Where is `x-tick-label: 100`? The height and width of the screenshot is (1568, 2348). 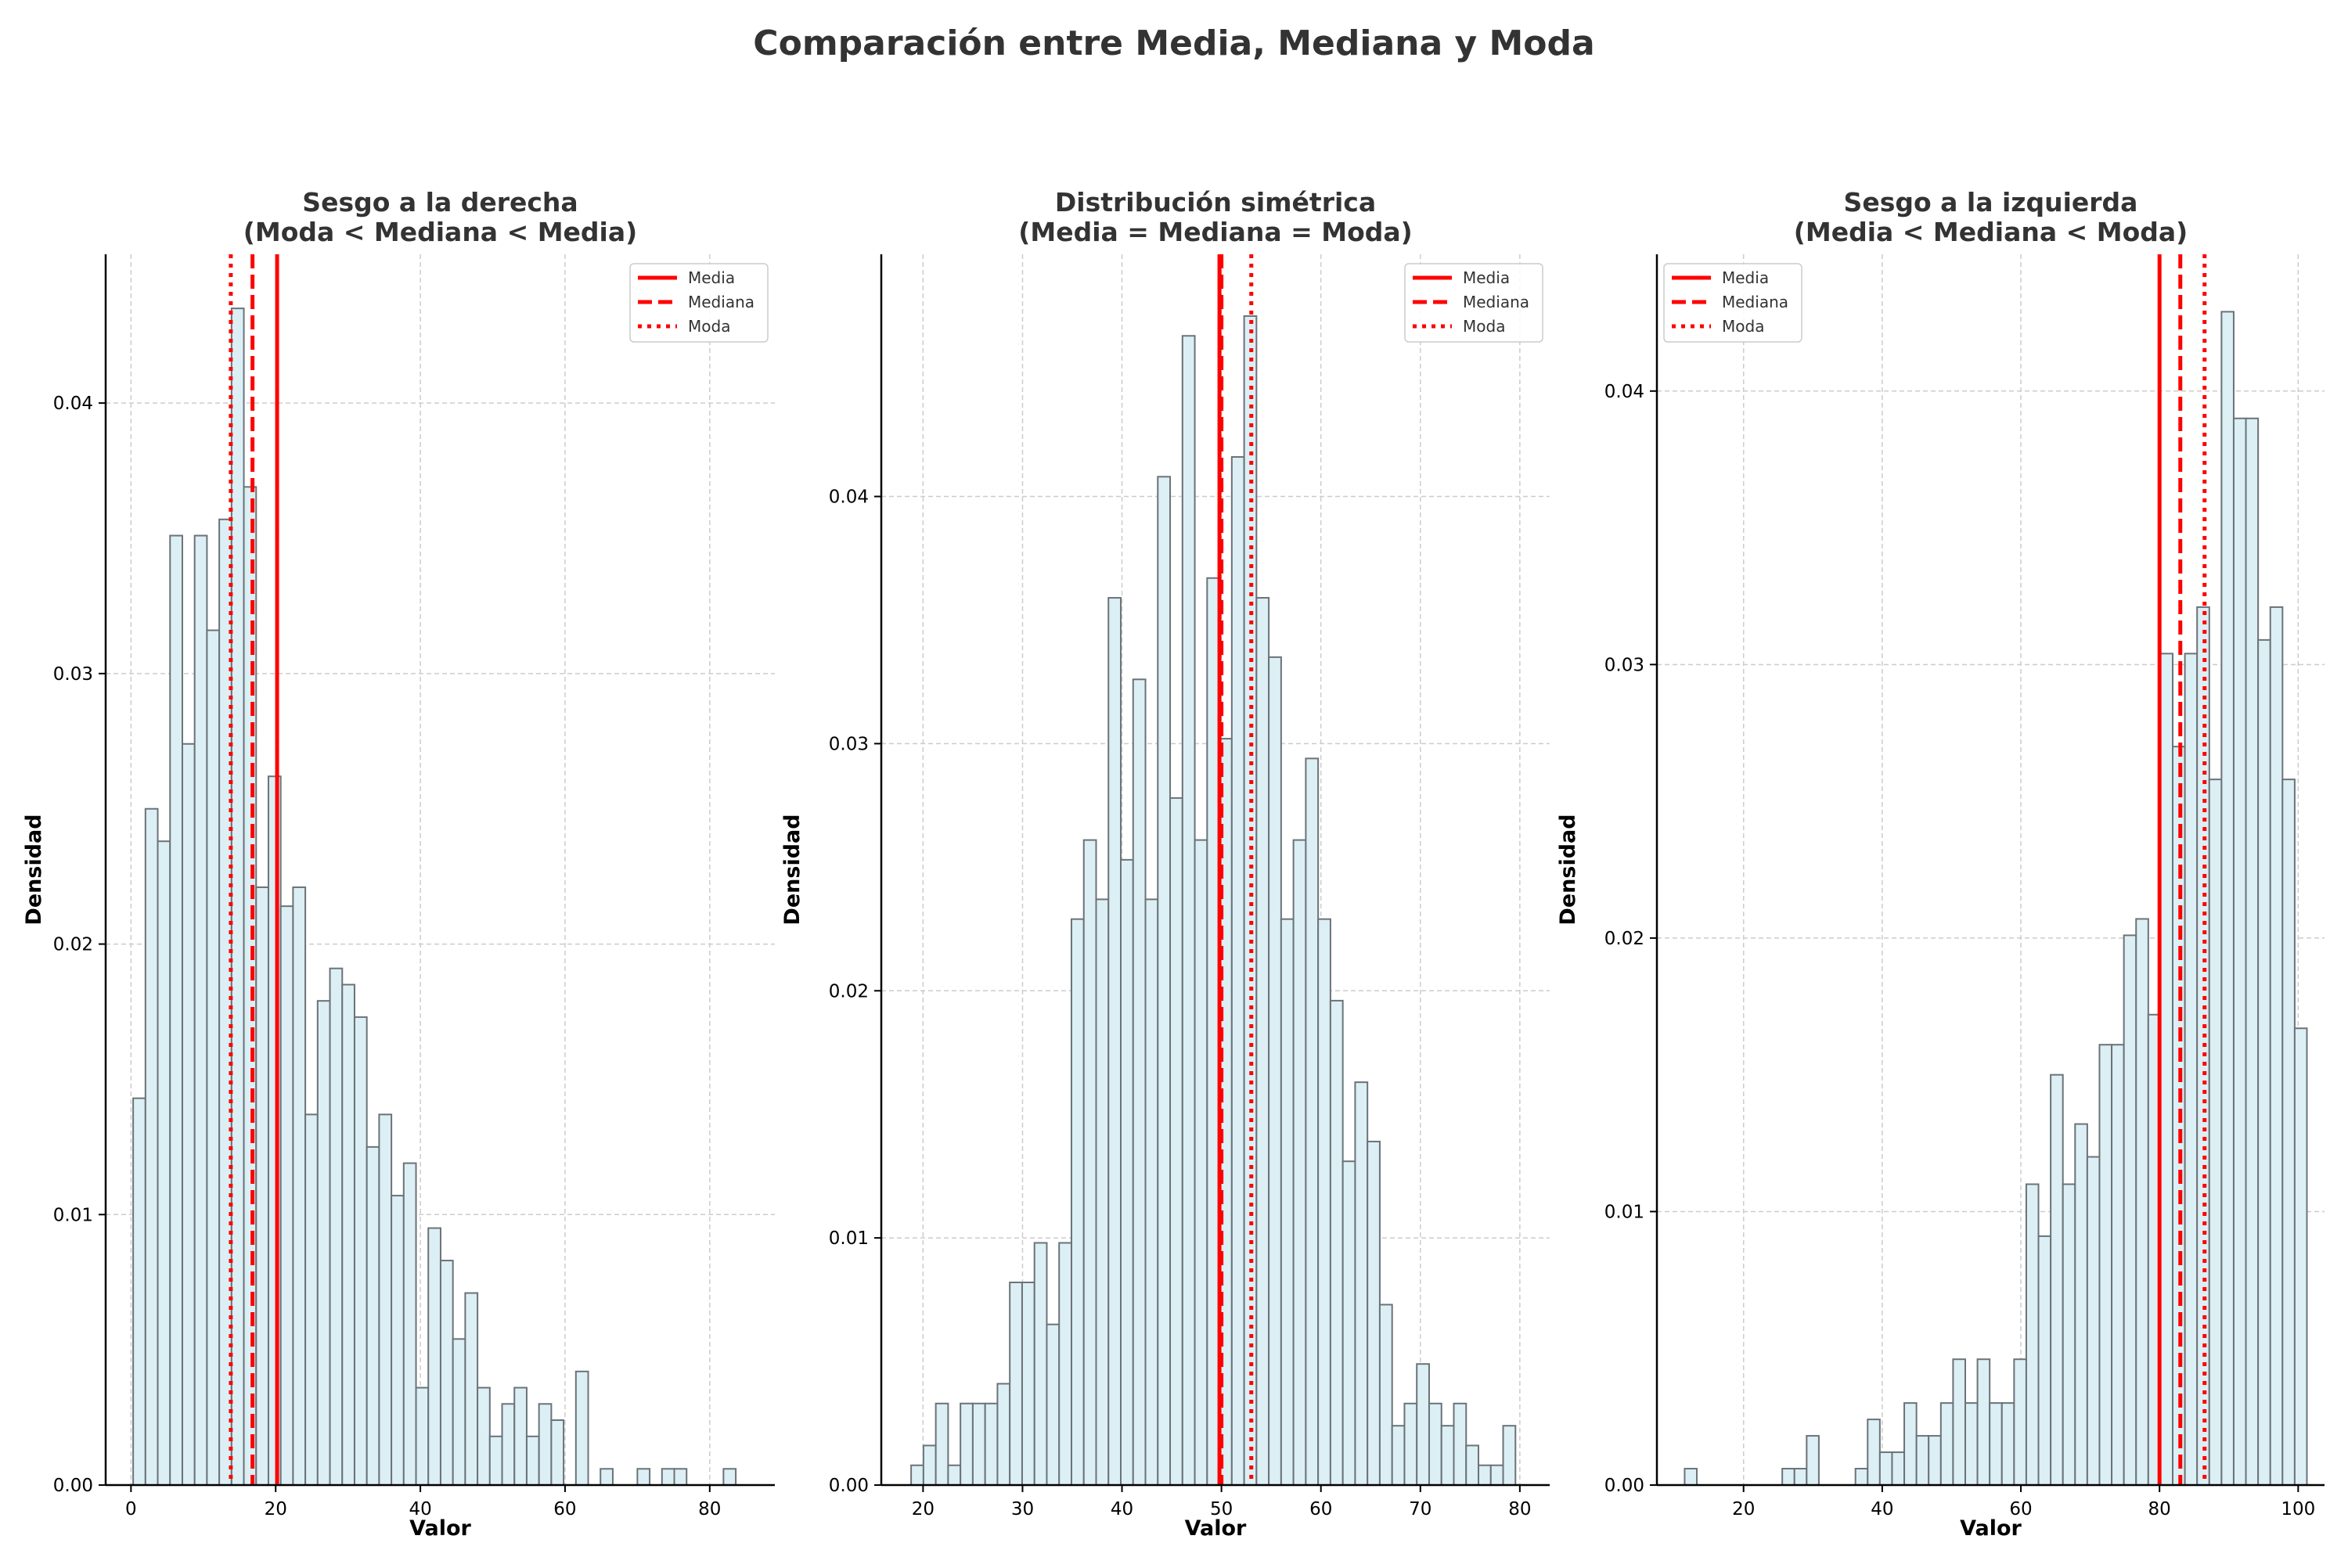
x-tick-label: 100 is located at coordinates (2298, 1509).